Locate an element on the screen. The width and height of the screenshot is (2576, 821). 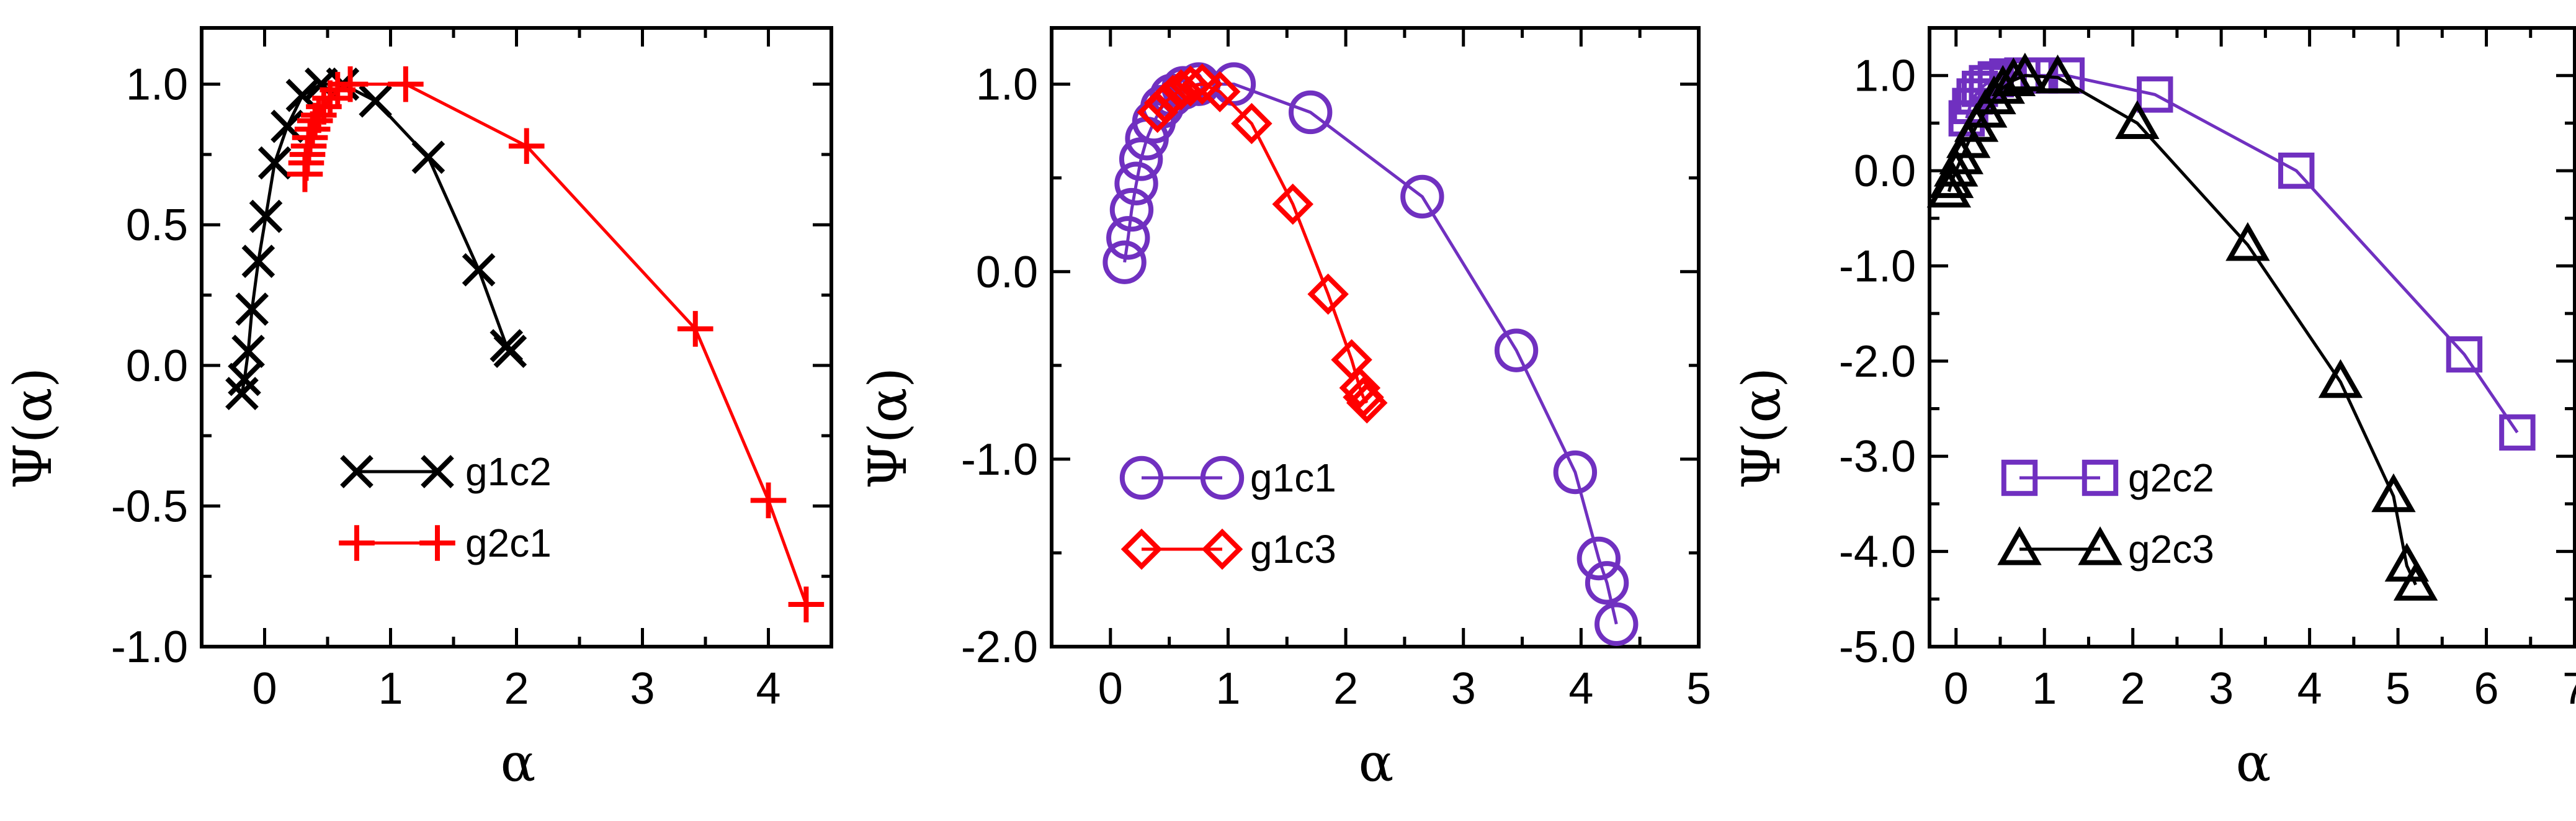
legend-label: g2c3 is located at coordinates (2171, 549).